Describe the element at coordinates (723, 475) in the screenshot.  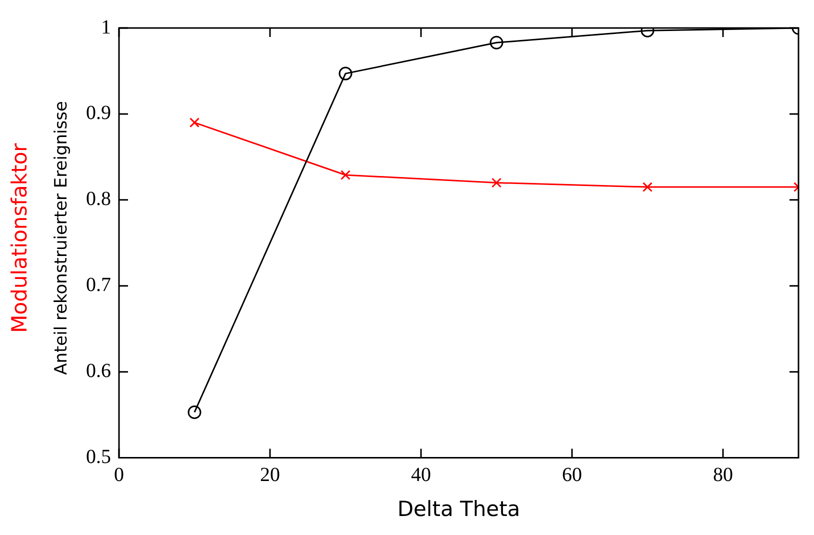
I see `x-tick-label: 80` at that location.